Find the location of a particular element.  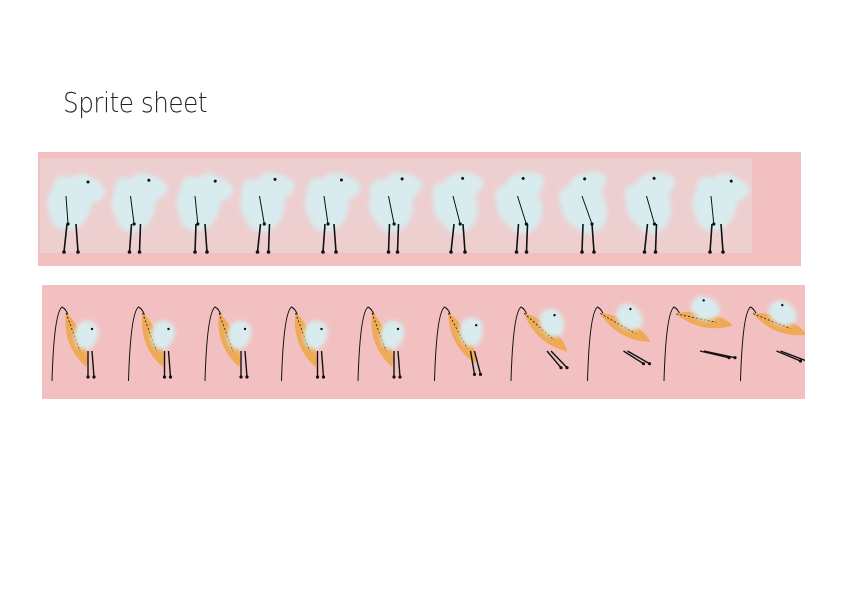

glider-frames is located at coordinates (428, 338).